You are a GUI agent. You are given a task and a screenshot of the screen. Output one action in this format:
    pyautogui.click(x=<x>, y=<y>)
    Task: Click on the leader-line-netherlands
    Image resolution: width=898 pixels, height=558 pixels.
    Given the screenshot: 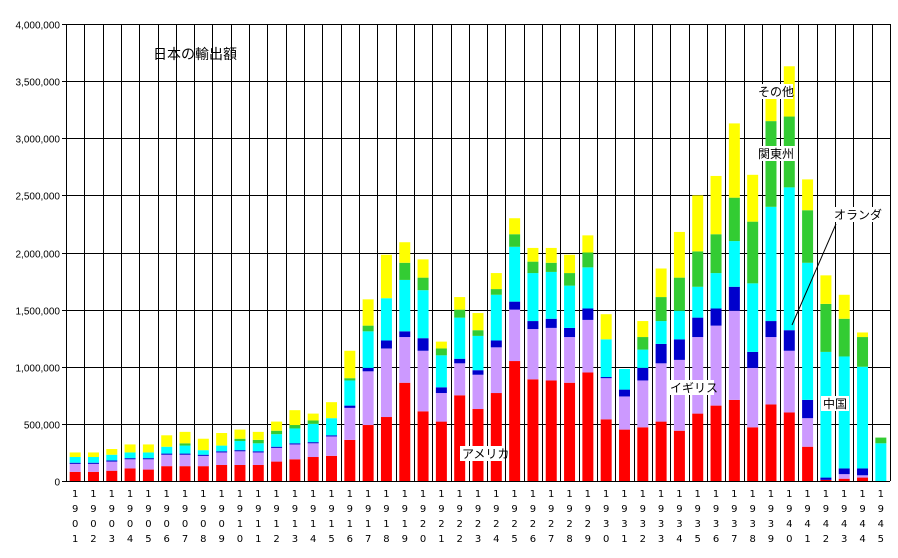 What is the action you would take?
    pyautogui.click(x=814, y=274)
    